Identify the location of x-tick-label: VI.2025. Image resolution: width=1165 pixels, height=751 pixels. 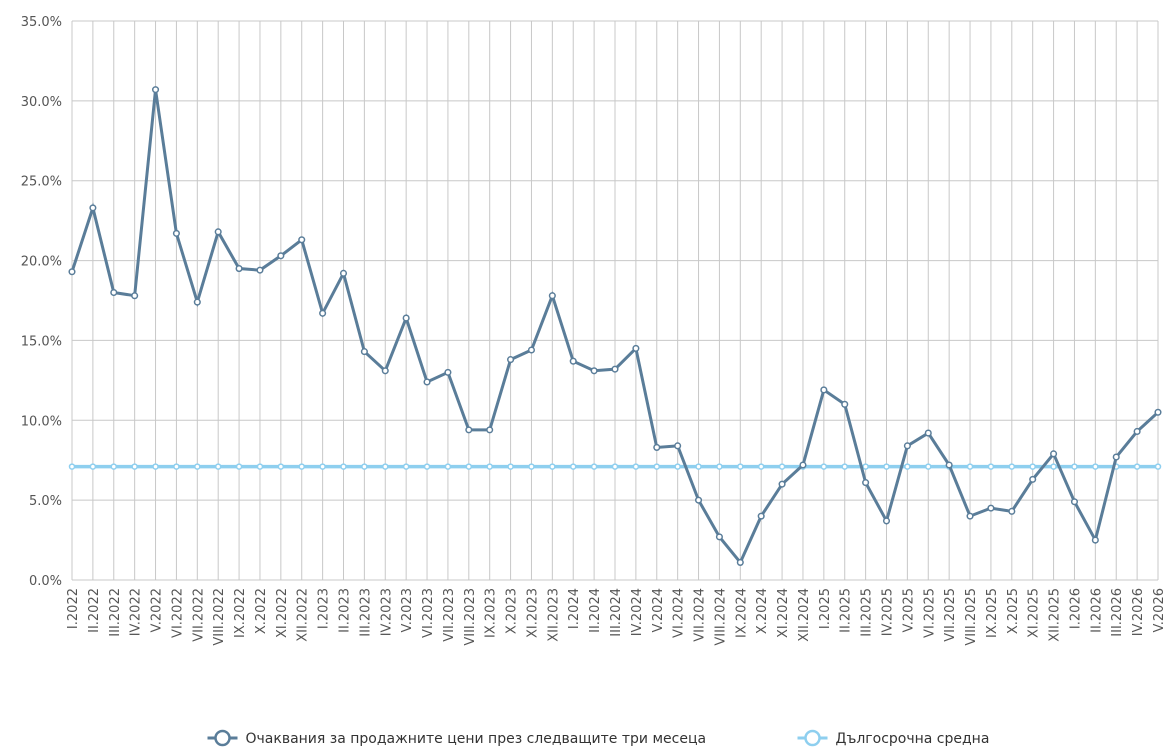
(929, 613).